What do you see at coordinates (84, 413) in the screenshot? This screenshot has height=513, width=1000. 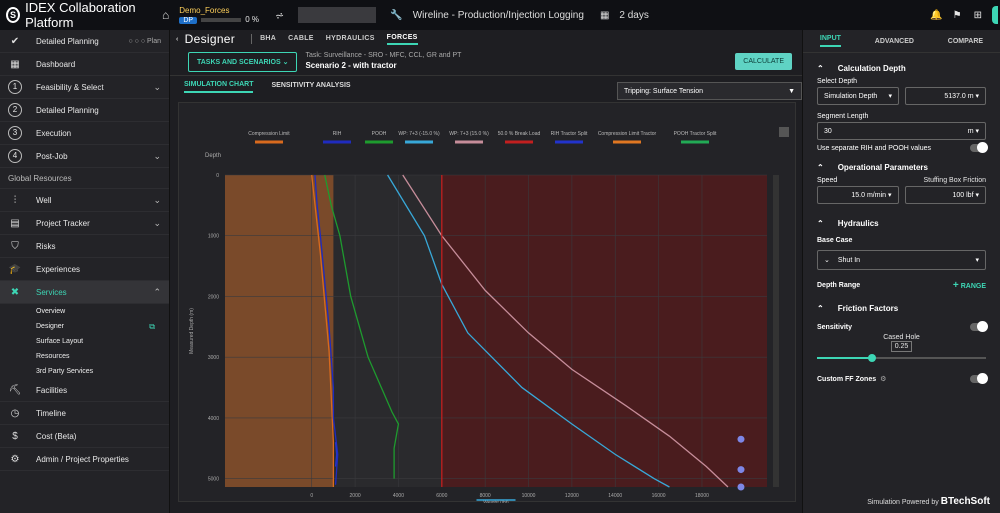 I see `sidebar-item-timeline: ◷ Timeline` at bounding box center [84, 413].